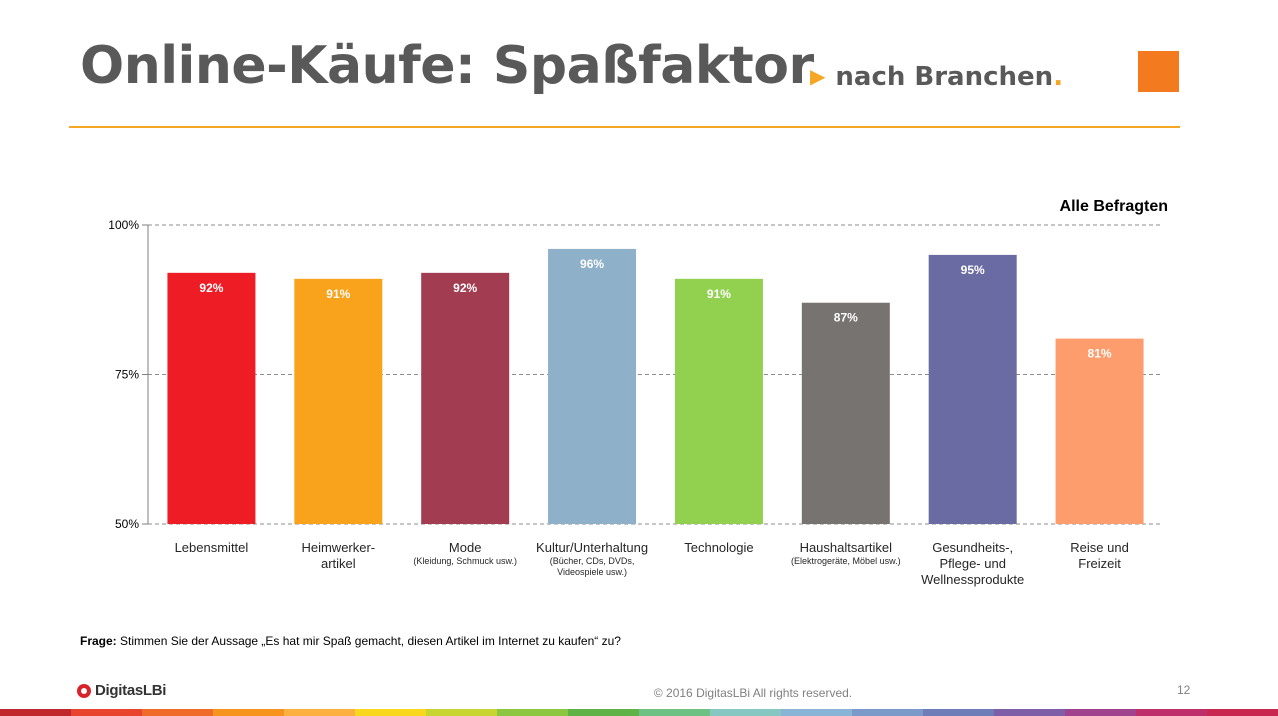 The height and width of the screenshot is (716, 1278). Describe the element at coordinates (972, 579) in the screenshot. I see `x-tick-label: Wellnessprodukte` at that location.